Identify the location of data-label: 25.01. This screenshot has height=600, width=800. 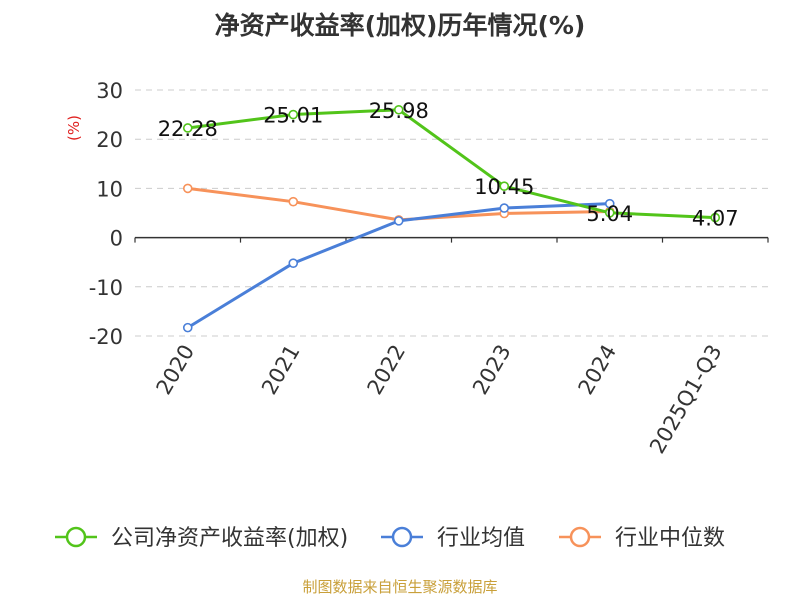
(293, 116).